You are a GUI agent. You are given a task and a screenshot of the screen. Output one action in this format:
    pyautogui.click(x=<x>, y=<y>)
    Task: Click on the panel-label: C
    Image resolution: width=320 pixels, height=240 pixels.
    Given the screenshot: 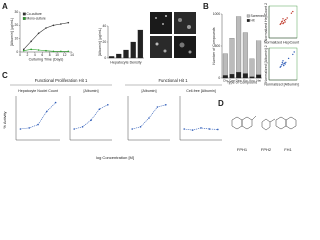 What is the action you would take?
    pyautogui.click(x=5, y=75)
    